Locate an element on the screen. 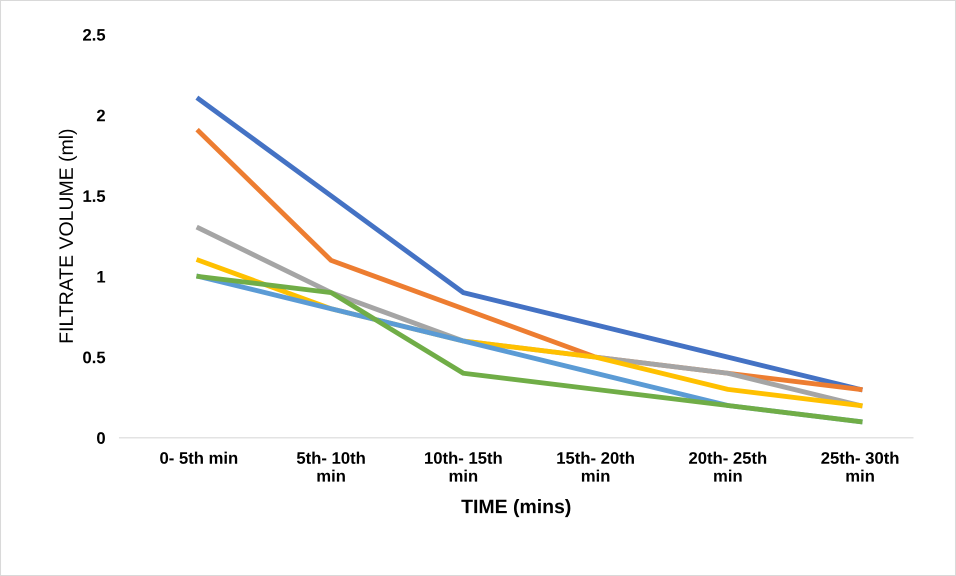 Image resolution: width=956 pixels, height=576 pixels. y-tick-label: 1.5 is located at coordinates (94, 196).